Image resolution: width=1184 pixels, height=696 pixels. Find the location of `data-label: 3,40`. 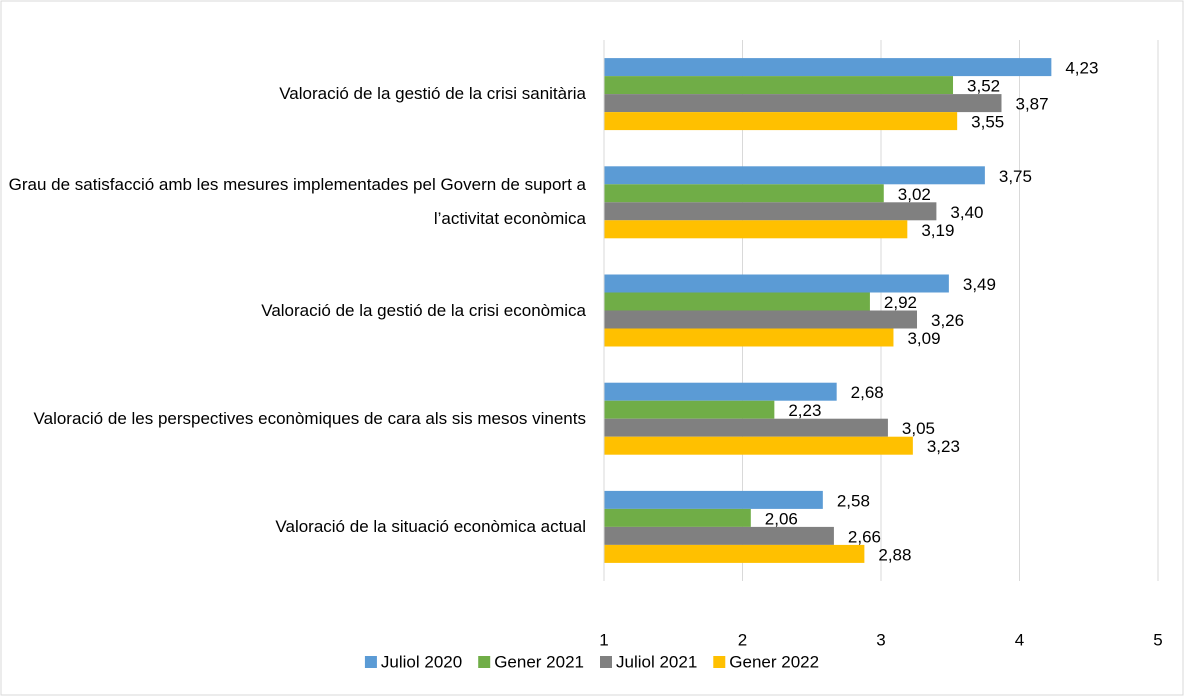

data-label: 3,40 is located at coordinates (966, 212).